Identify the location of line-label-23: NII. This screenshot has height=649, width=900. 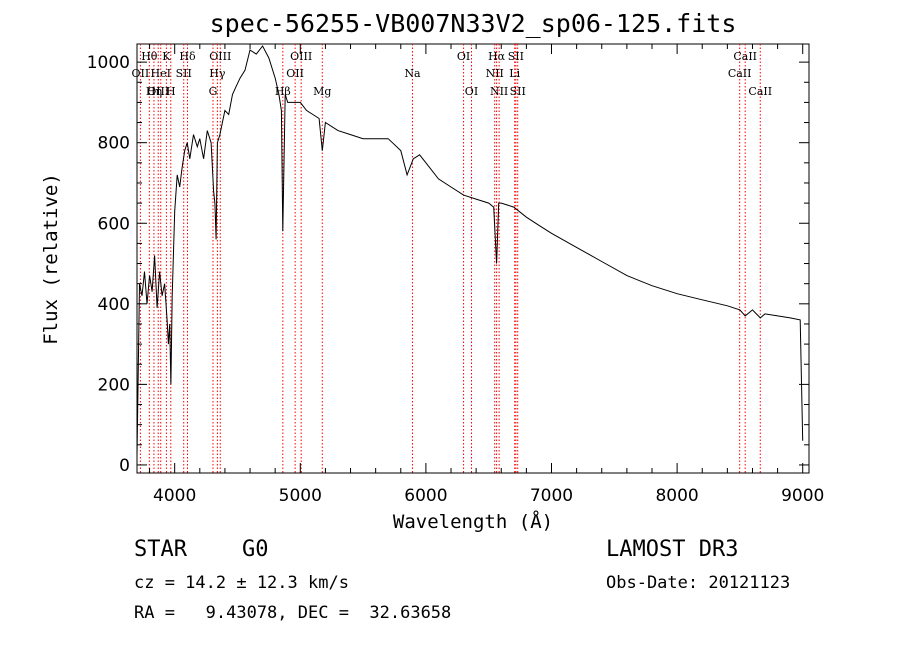
(499, 91).